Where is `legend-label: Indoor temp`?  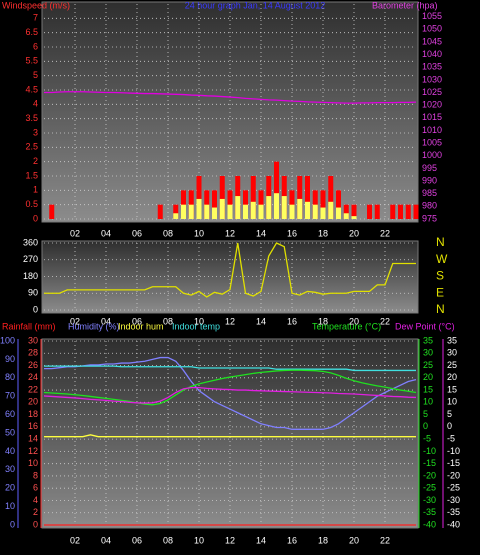
legend-label: Indoor temp is located at coordinates (196, 326).